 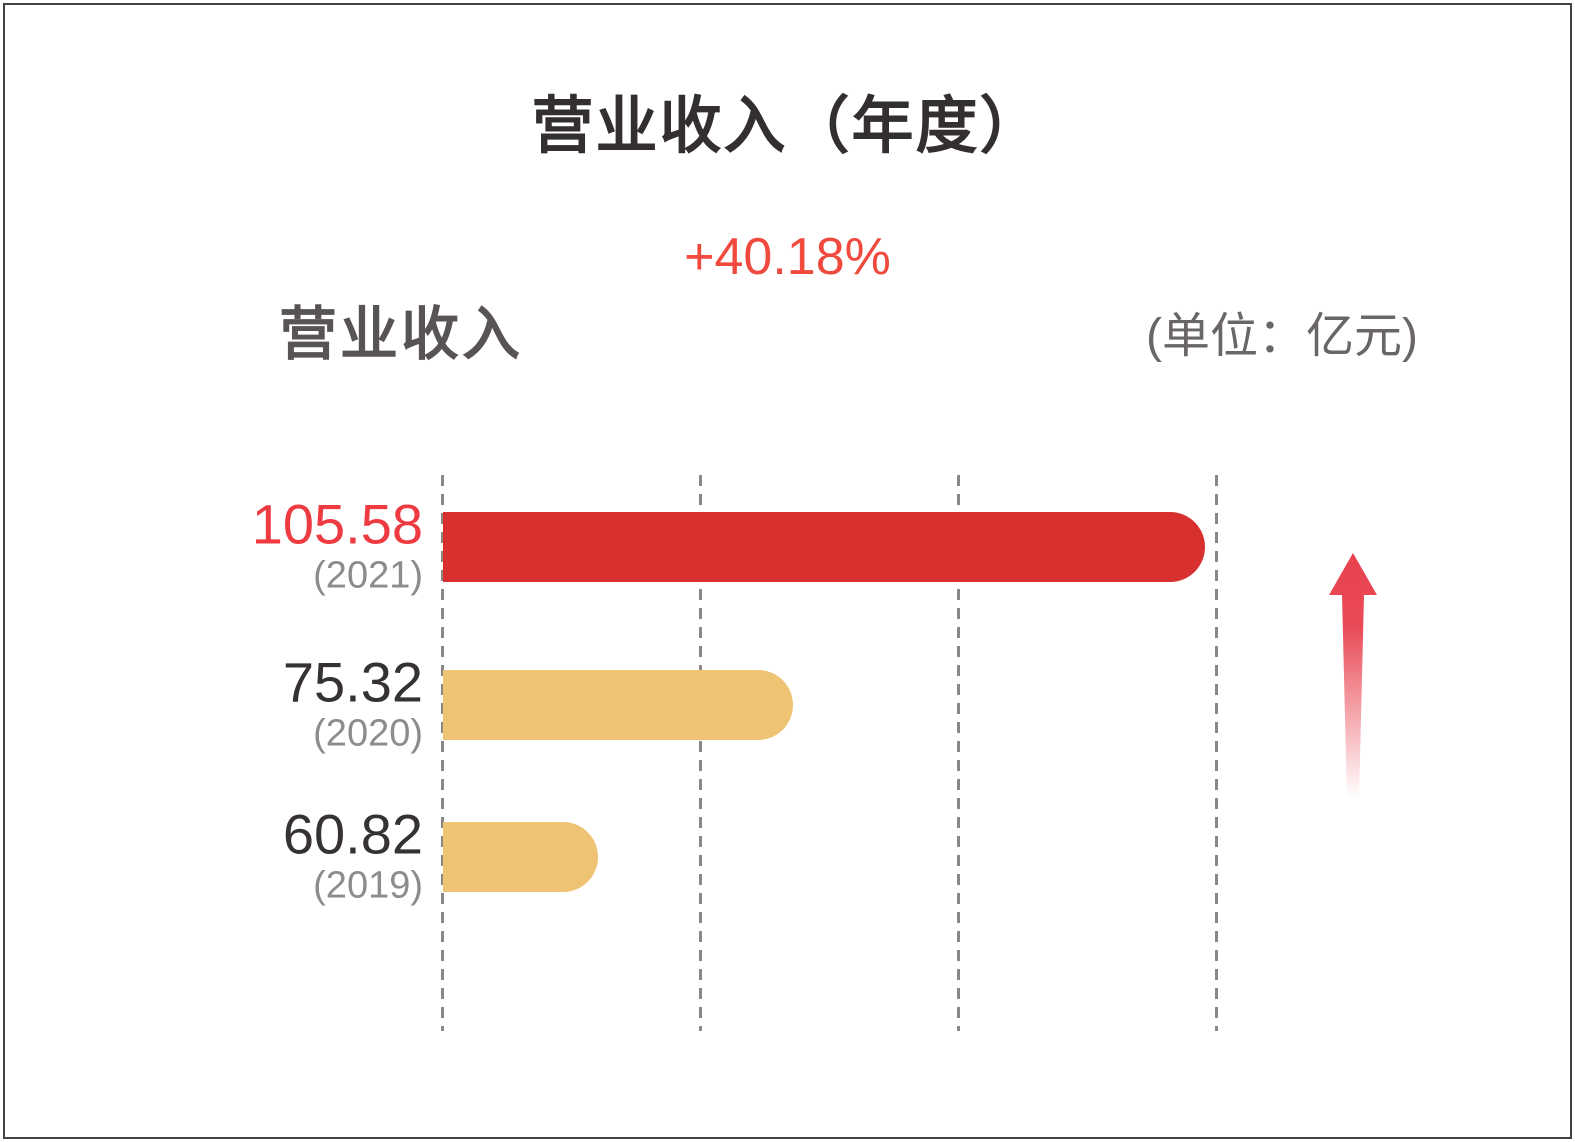 What do you see at coordinates (1353, 676) in the screenshot?
I see `up-arrow-icon` at bounding box center [1353, 676].